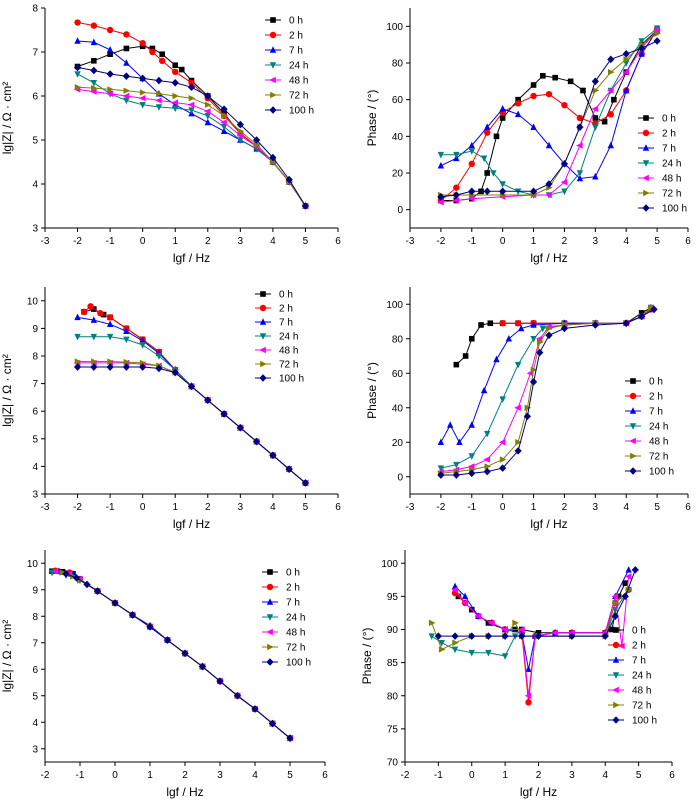 Image resolution: width=700 pixels, height=802 pixels. What do you see at coordinates (541, 646) in the screenshot?
I see `series-2h` at bounding box center [541, 646].